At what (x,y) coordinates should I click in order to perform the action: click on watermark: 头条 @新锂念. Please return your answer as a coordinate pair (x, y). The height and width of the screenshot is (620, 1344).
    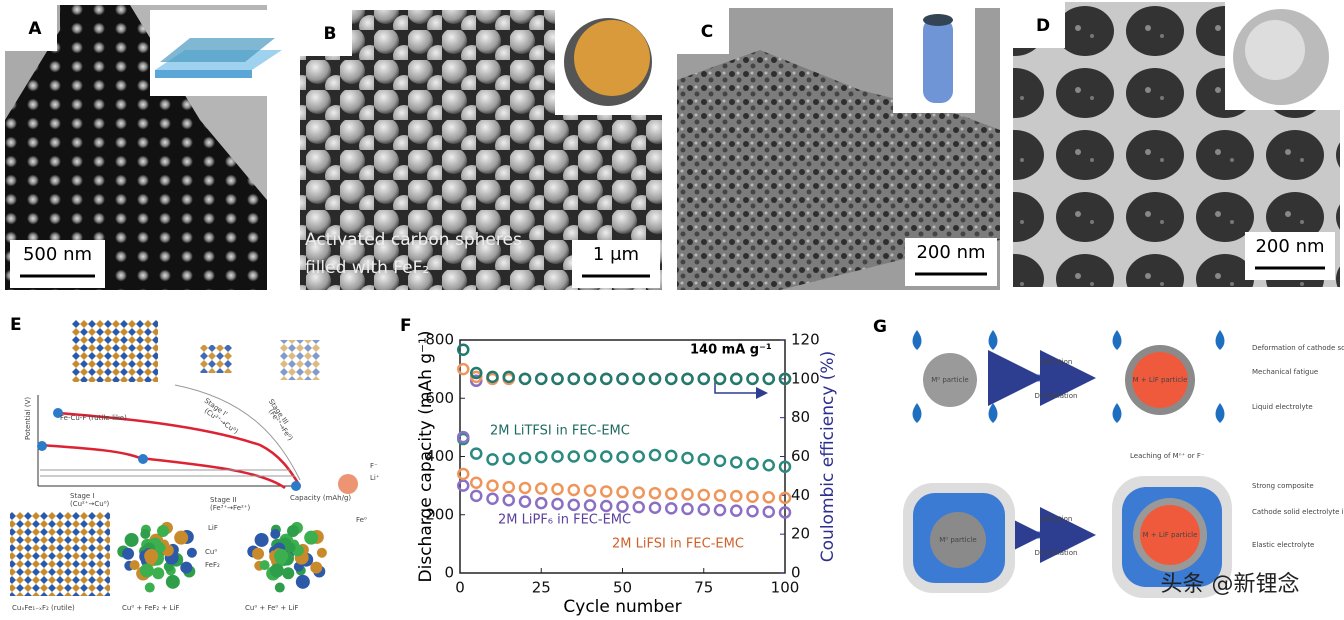
    Looking at the image, I should click on (1230, 584).